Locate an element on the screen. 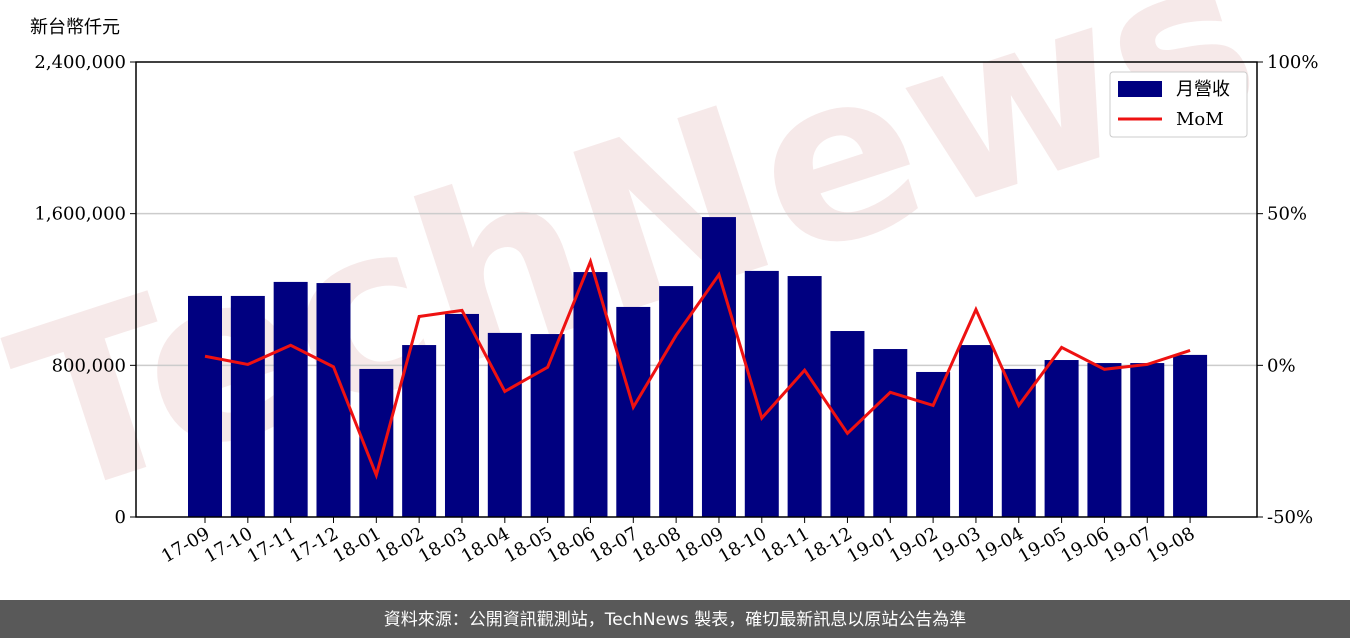 The height and width of the screenshot is (638, 1350). x-tick-label: 19-08 is located at coordinates (1170, 545).